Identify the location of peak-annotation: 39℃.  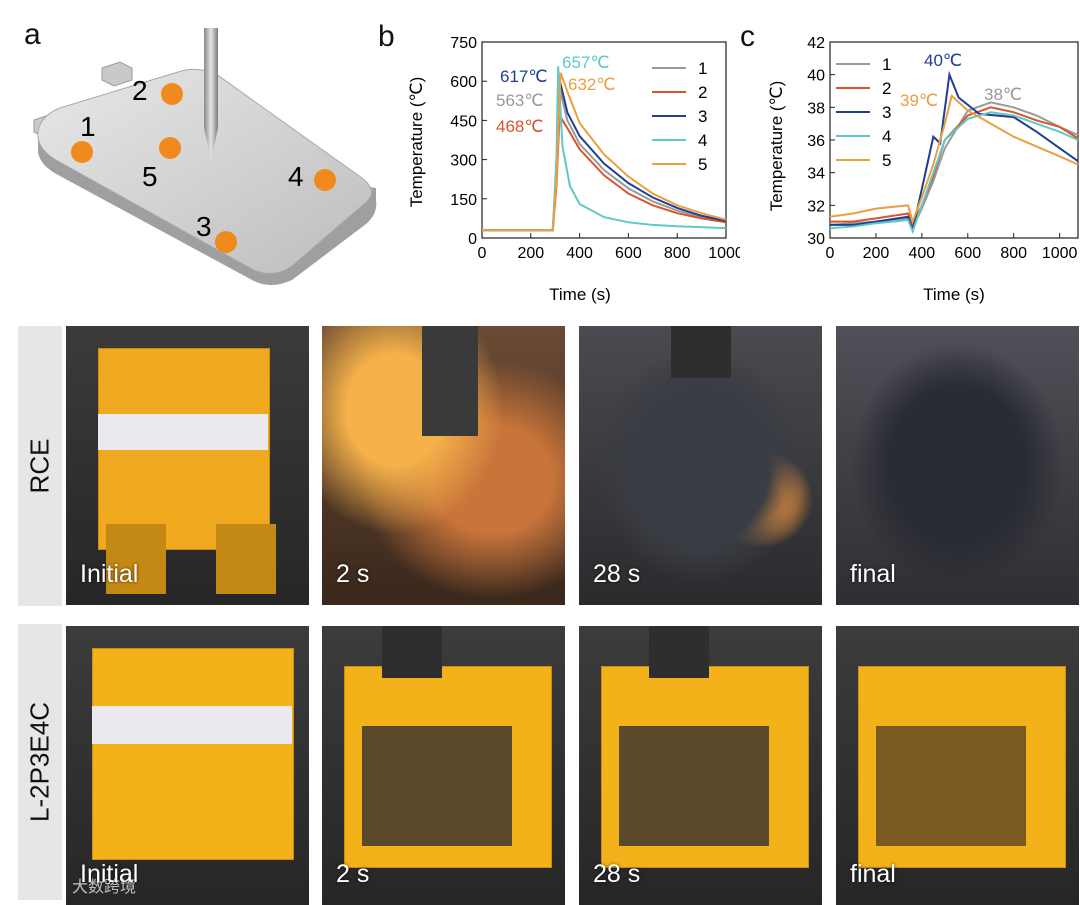
(919, 100).